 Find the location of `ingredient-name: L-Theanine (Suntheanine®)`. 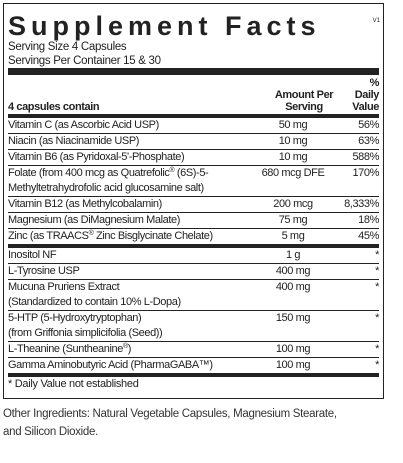

ingredient-name: L-Theanine (Suntheanine®) is located at coordinates (69, 349).